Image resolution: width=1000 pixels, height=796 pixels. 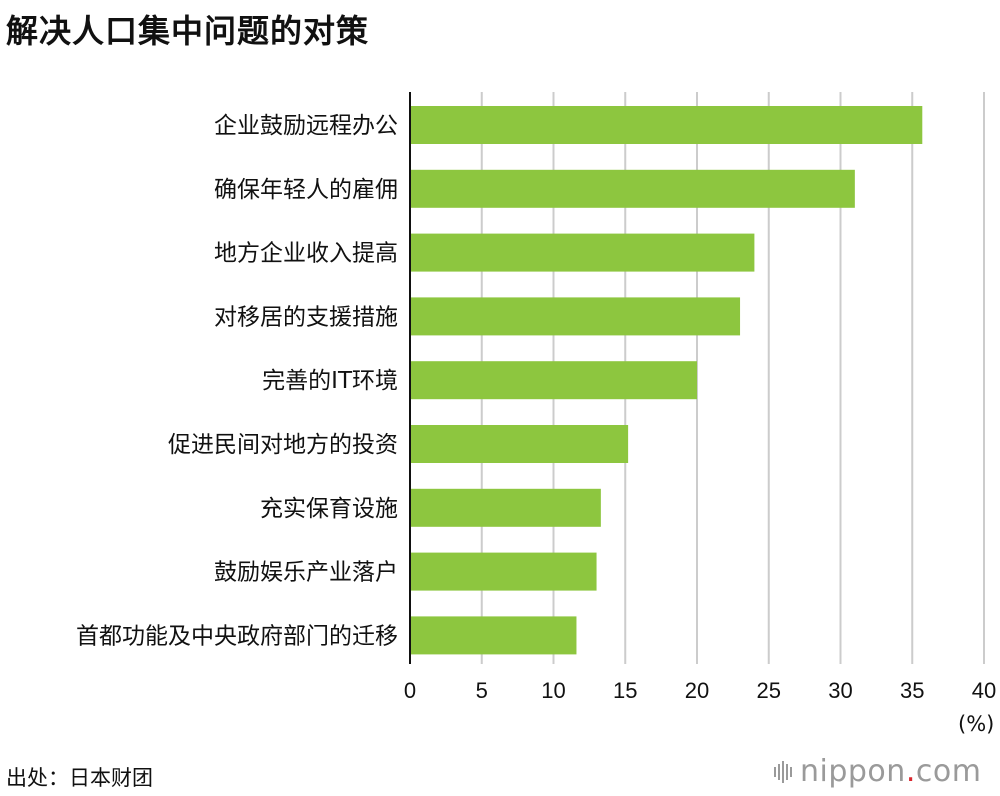 I want to click on x-tick-label: 30, so click(x=840, y=690).